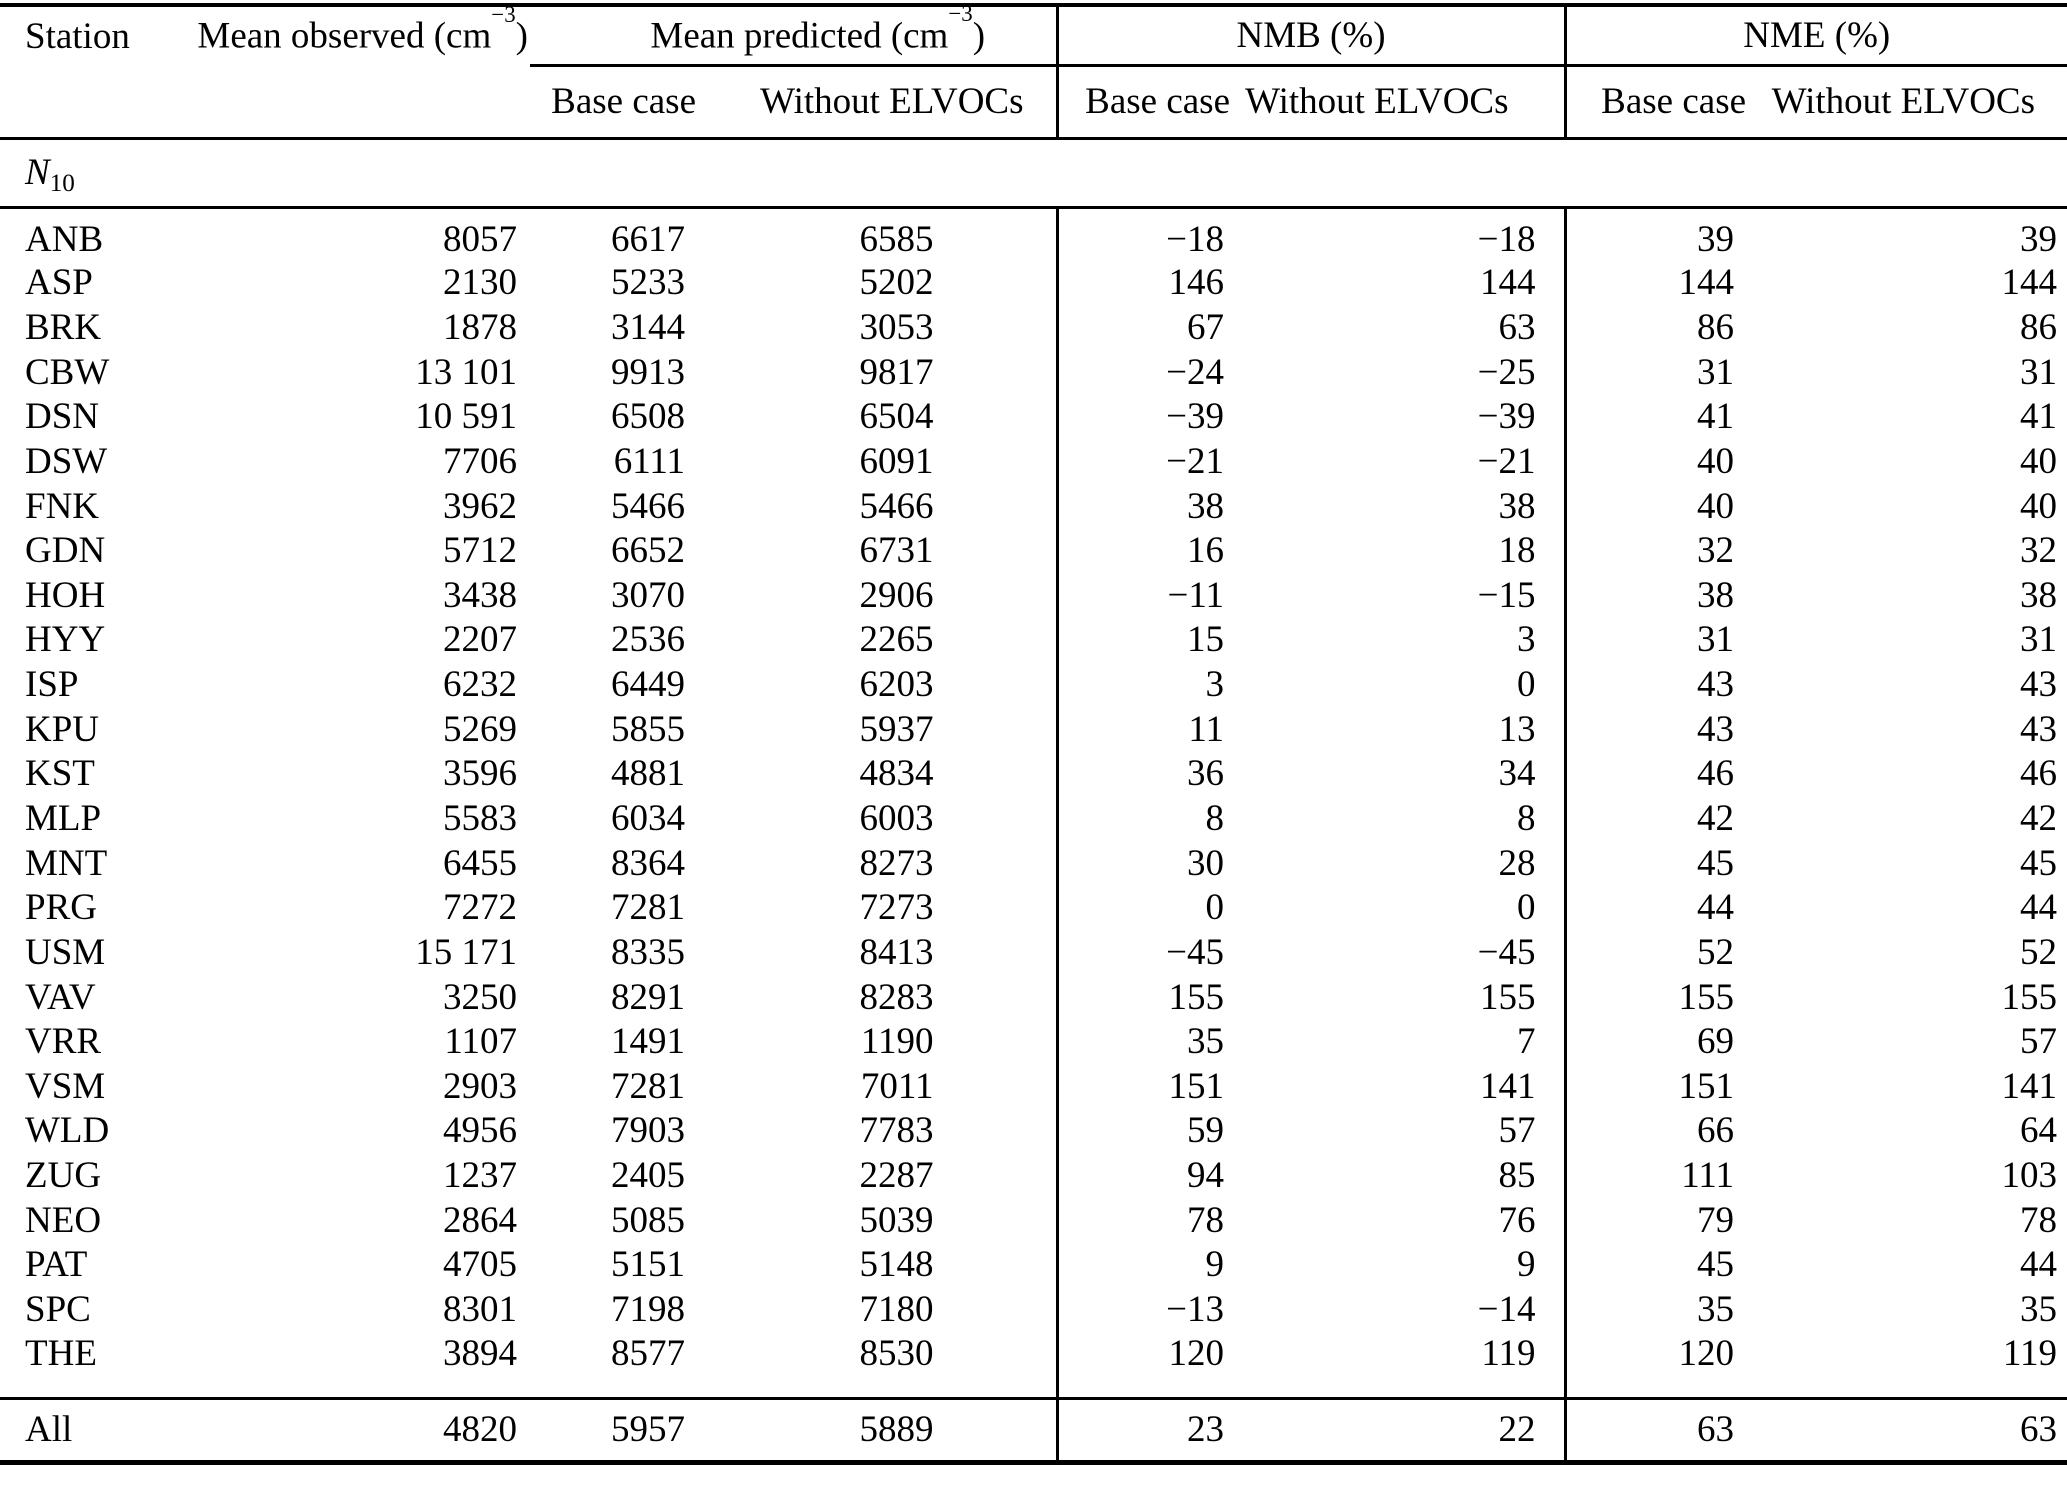 This screenshot has height=1487, width=2067. I want to click on table-row: USM 15 171 8335 8413 −45 −45 52 52, so click(1033, 952).